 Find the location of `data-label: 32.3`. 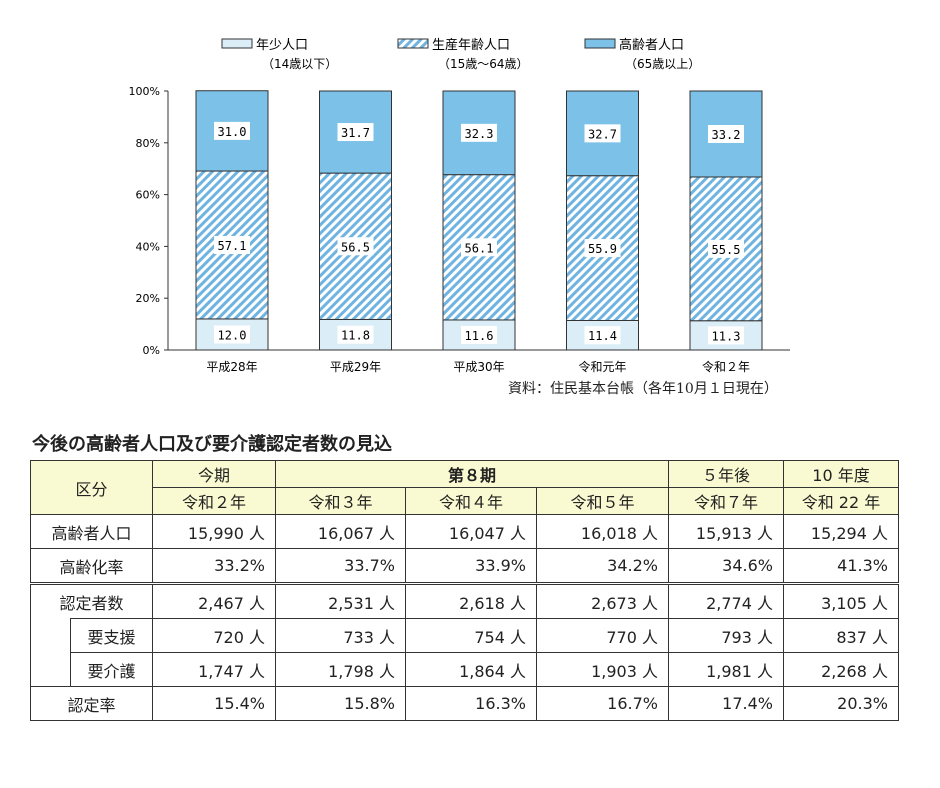

data-label: 32.3 is located at coordinates (479, 134).